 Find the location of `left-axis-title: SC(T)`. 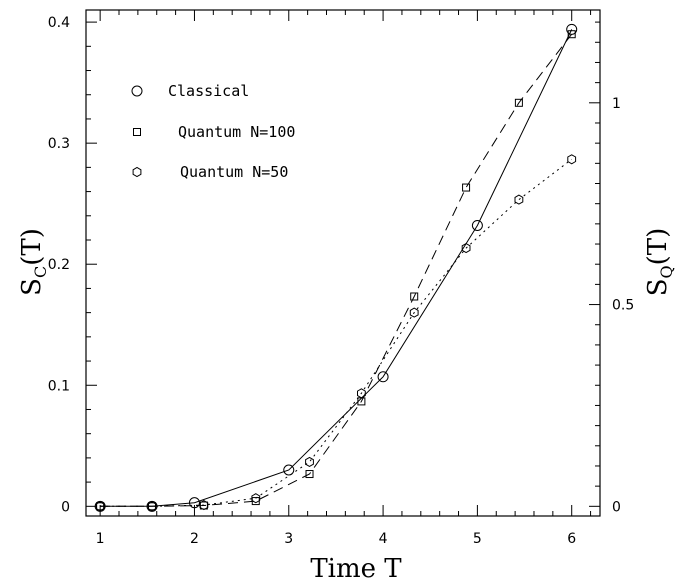

left-axis-title: SC(T) is located at coordinates (33, 262).